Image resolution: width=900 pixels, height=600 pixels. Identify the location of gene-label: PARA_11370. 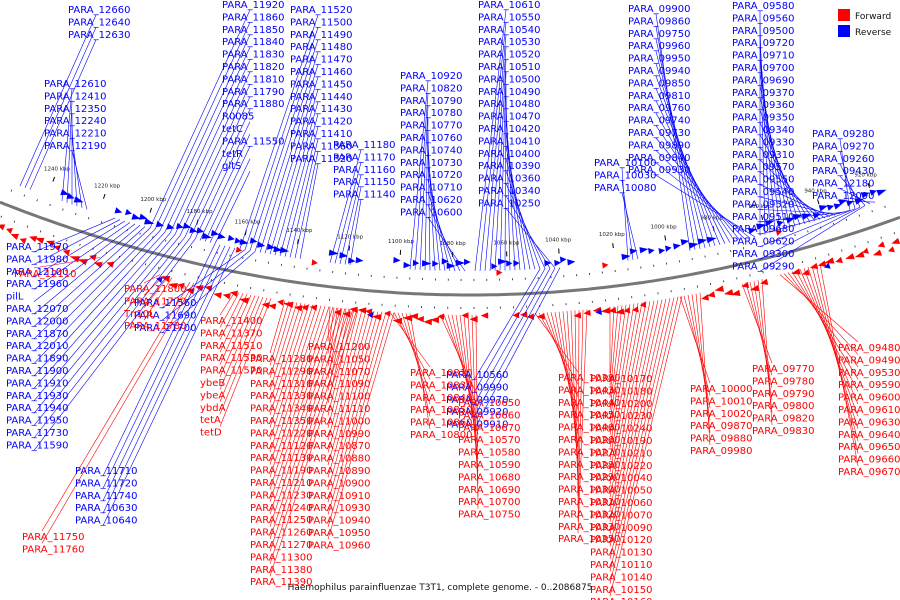
(231, 333).